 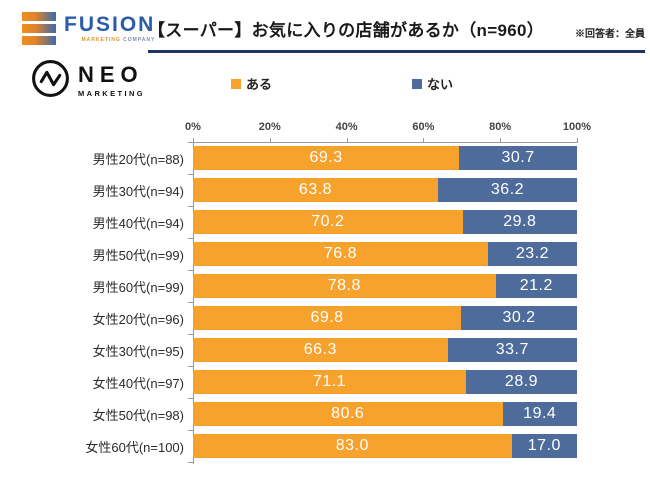 I want to click on neo-logo-name: NEO, so click(x=111, y=74).